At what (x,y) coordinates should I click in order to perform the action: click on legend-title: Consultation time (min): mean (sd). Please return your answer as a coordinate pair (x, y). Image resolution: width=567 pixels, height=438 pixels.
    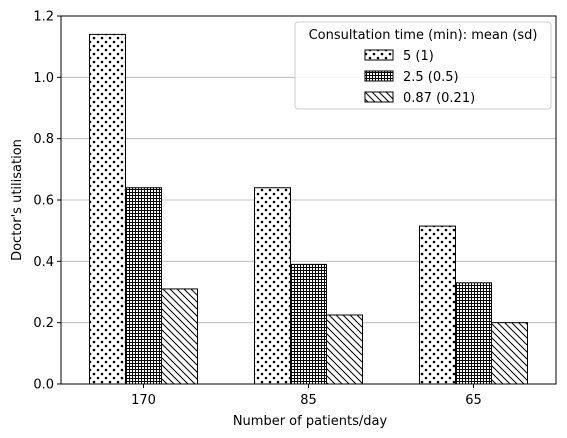
    Looking at the image, I should click on (423, 35).